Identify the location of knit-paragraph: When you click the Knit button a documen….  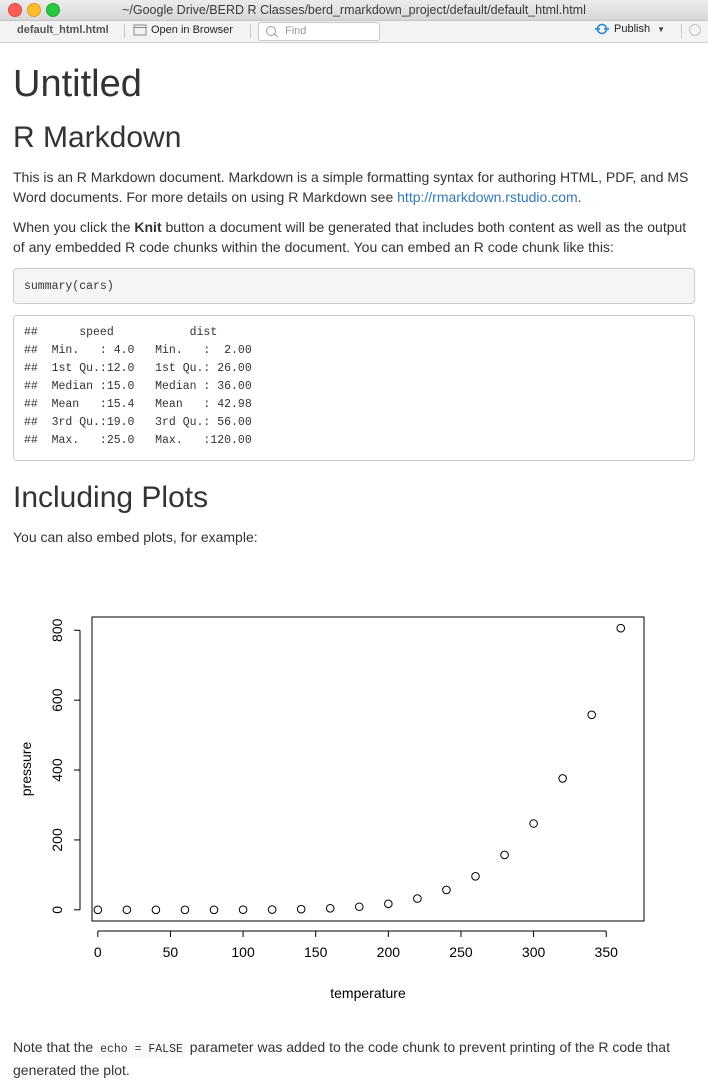
(354, 237).